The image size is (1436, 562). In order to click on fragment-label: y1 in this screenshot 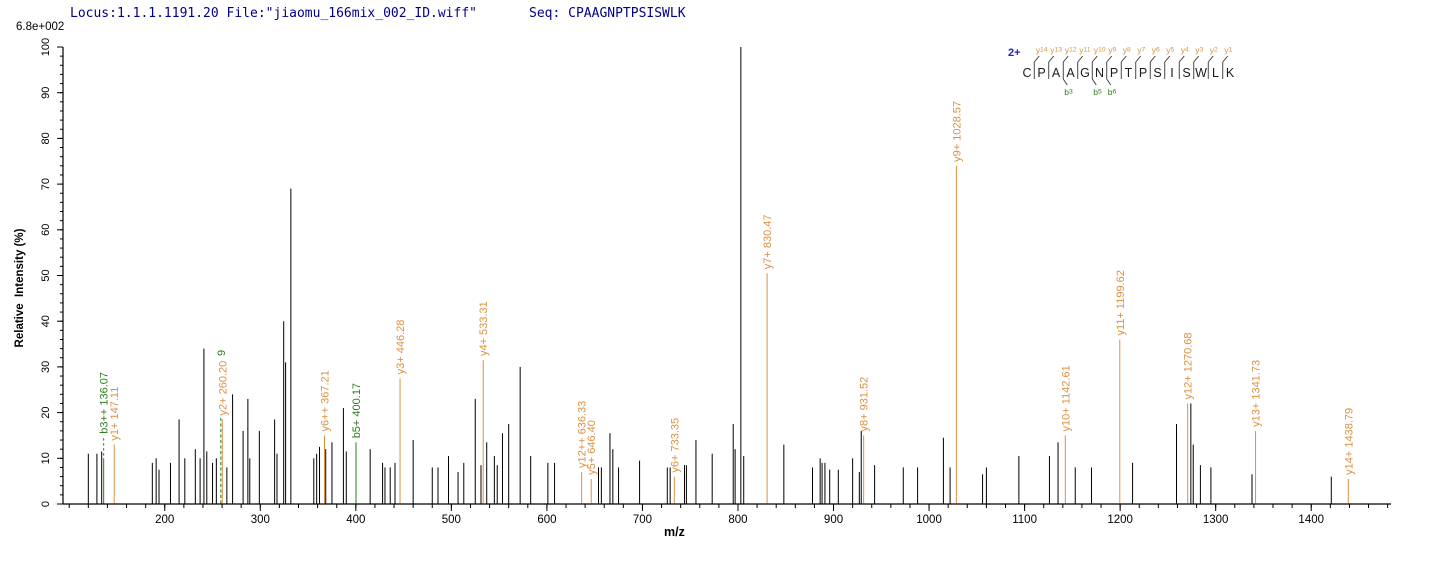, I will do `click(1228, 50)`.